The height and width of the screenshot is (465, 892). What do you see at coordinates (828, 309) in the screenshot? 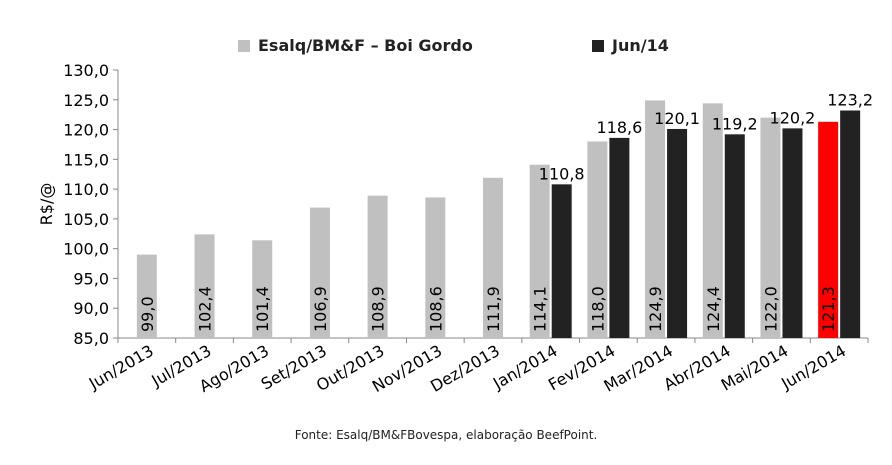
I see `data-label-esalq: 121,3` at bounding box center [828, 309].